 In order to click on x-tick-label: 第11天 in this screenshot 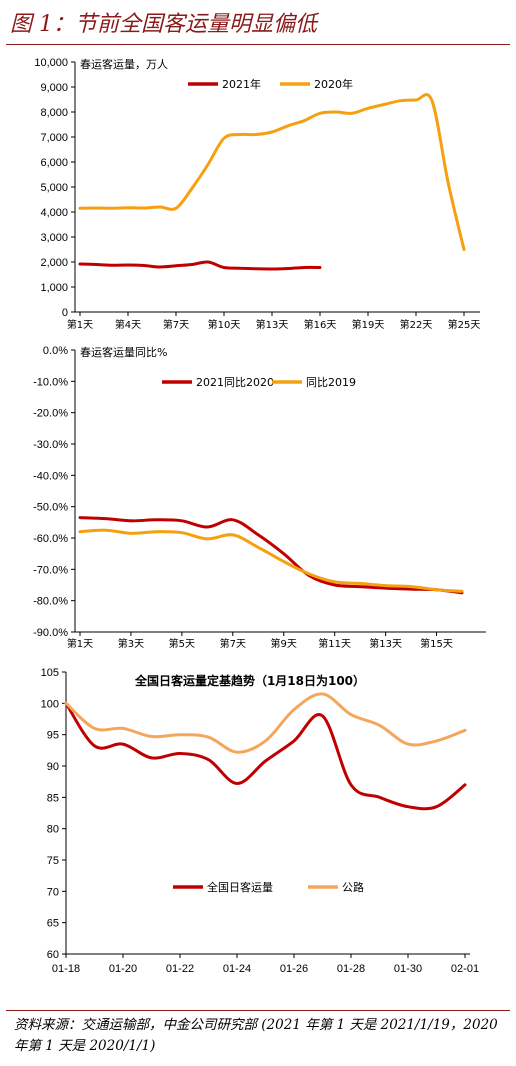, I will do `click(334, 643)`.